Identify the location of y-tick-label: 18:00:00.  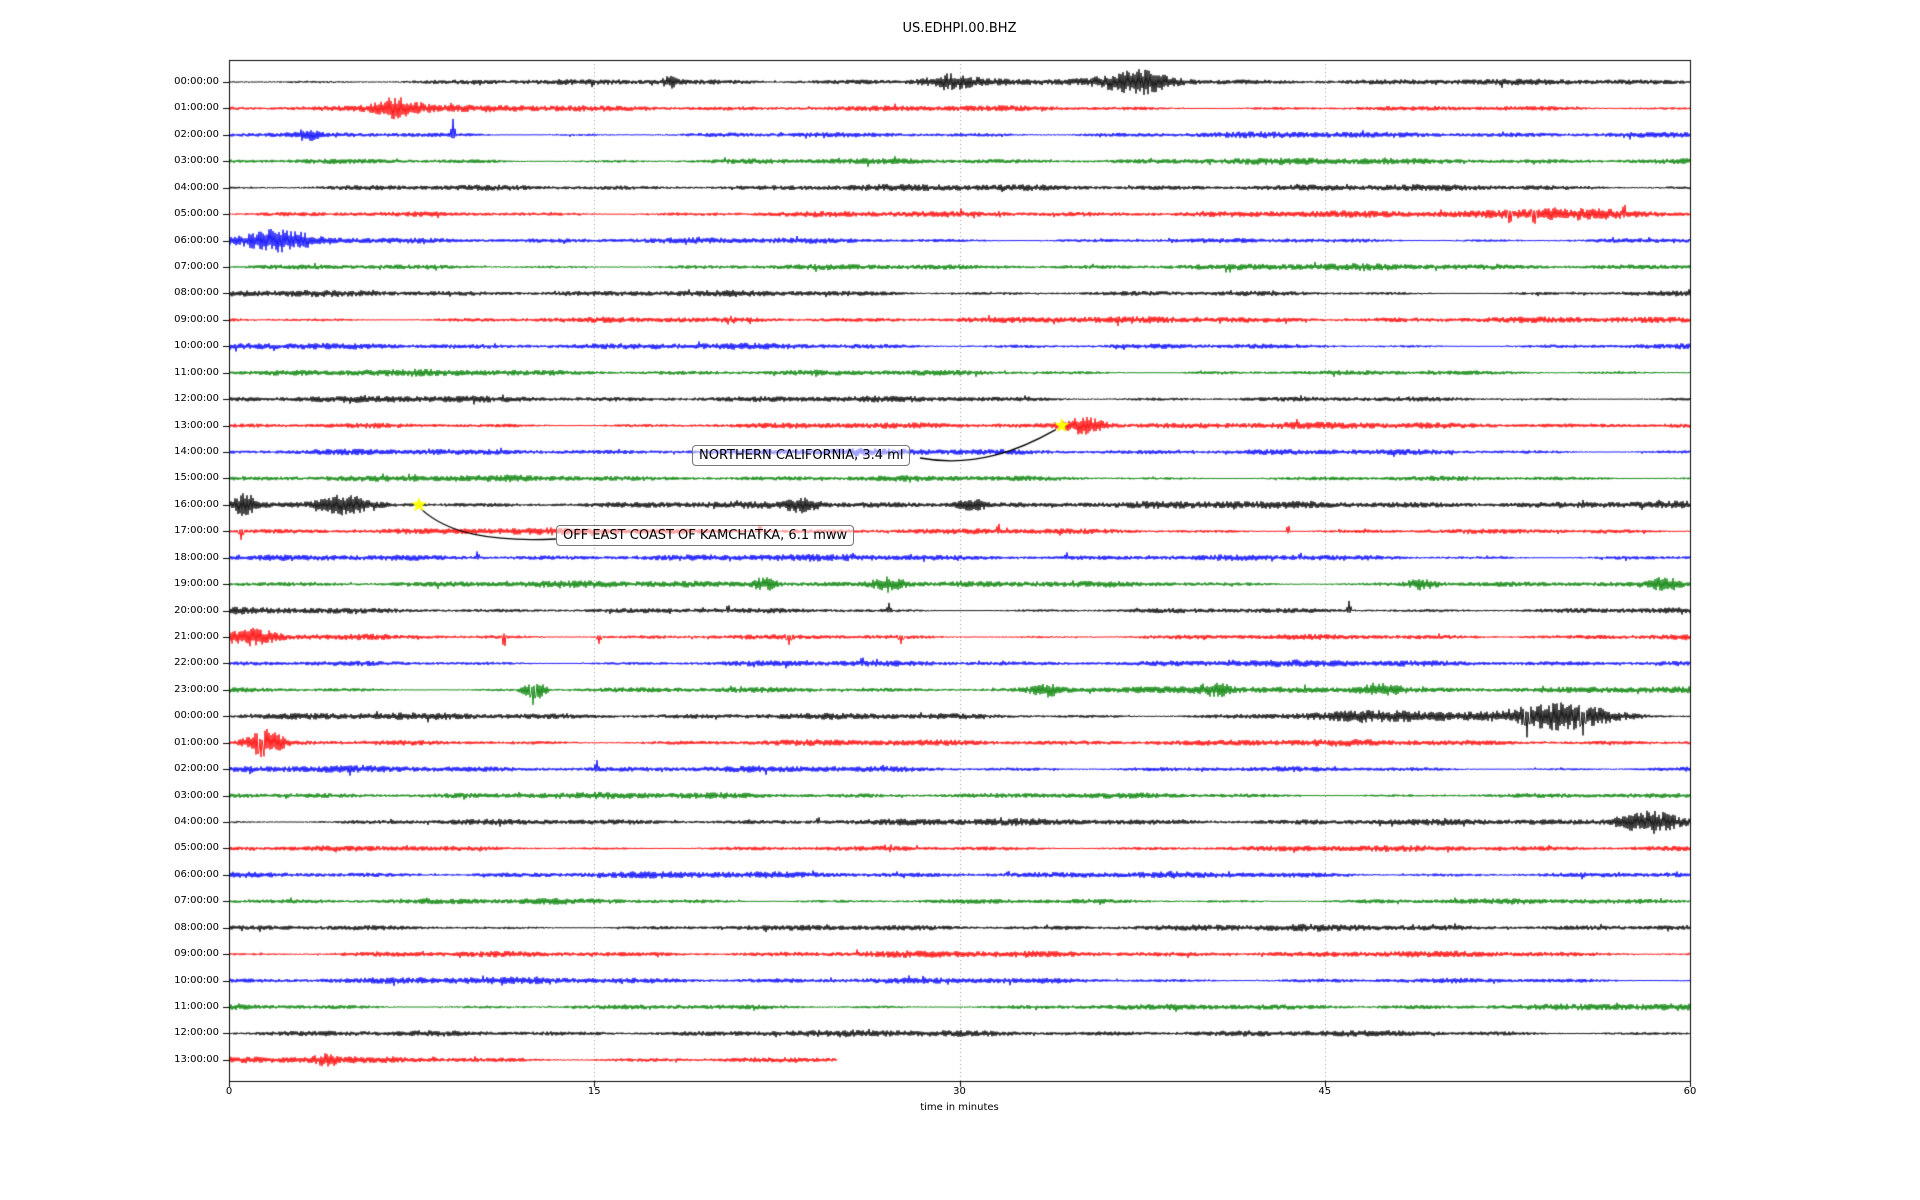
(196, 557).